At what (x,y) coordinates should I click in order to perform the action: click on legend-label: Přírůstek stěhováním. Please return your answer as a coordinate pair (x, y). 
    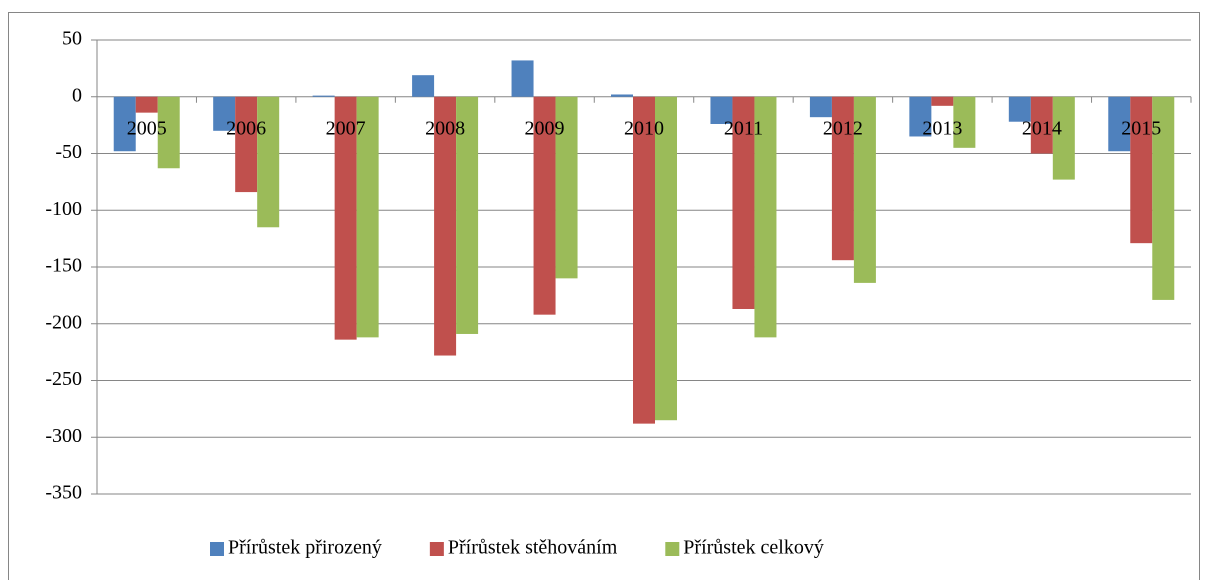
    Looking at the image, I should click on (533, 548).